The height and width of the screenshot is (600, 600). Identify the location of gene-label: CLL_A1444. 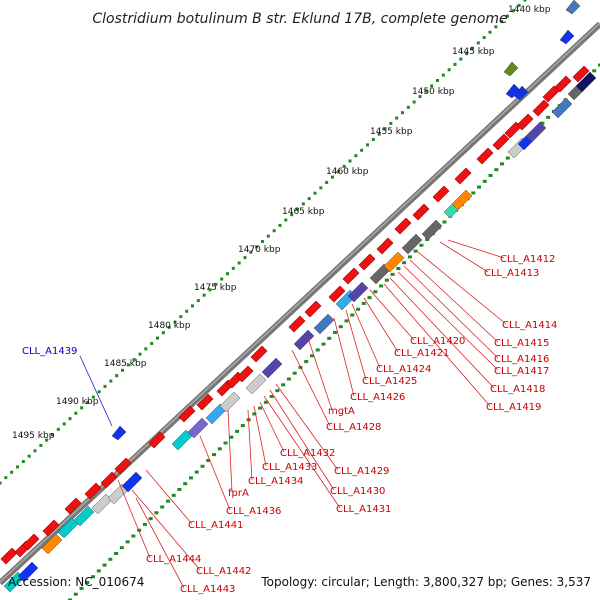
(173, 559).